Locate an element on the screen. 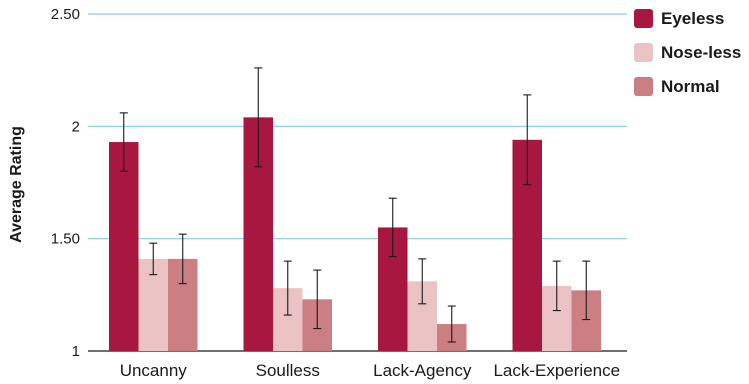 Image resolution: width=749 pixels, height=384 pixels. error-bar-normal-lack-agency is located at coordinates (451, 324).